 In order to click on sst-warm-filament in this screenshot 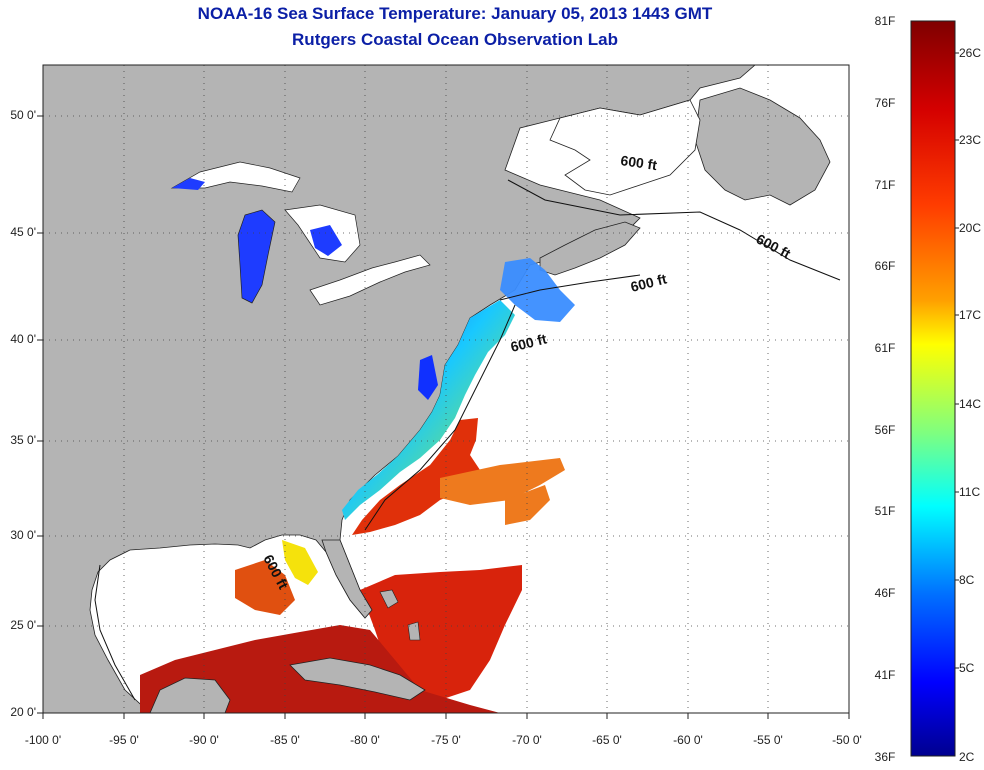, I will do `click(502, 481)`.